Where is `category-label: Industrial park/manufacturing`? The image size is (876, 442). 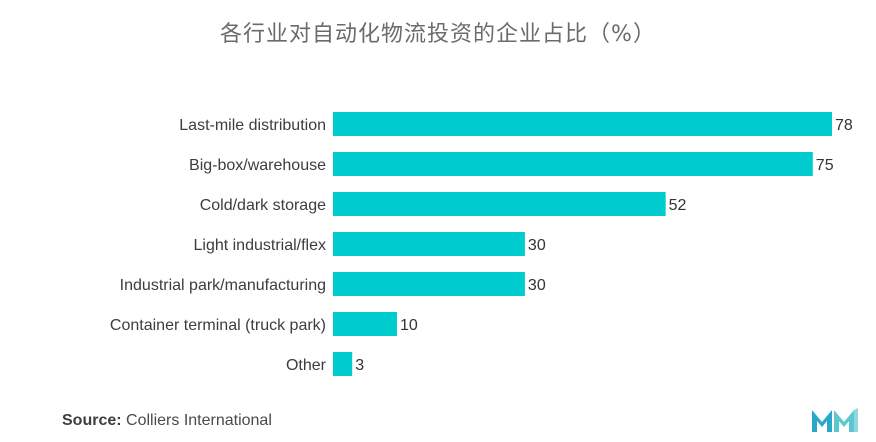 category-label: Industrial park/manufacturing is located at coordinates (223, 285).